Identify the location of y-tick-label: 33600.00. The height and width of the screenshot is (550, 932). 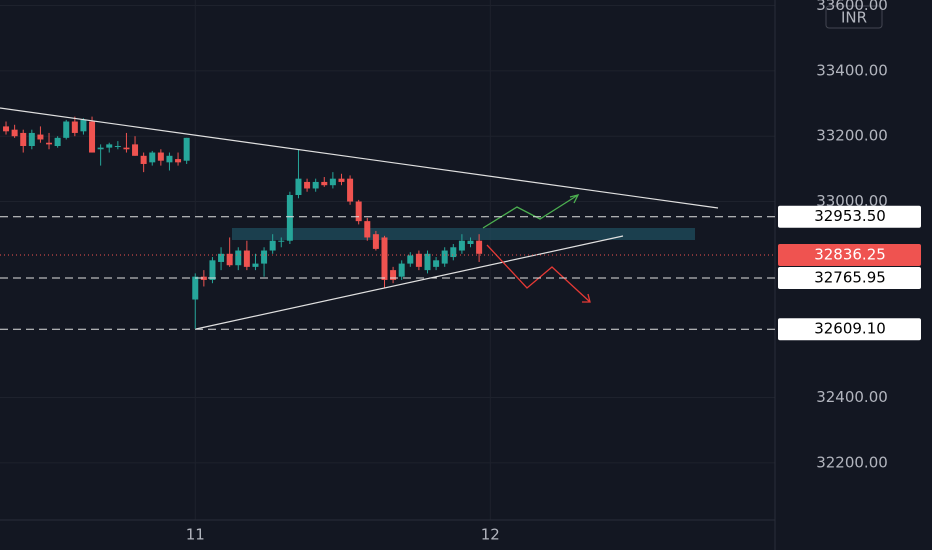
(852, 7).